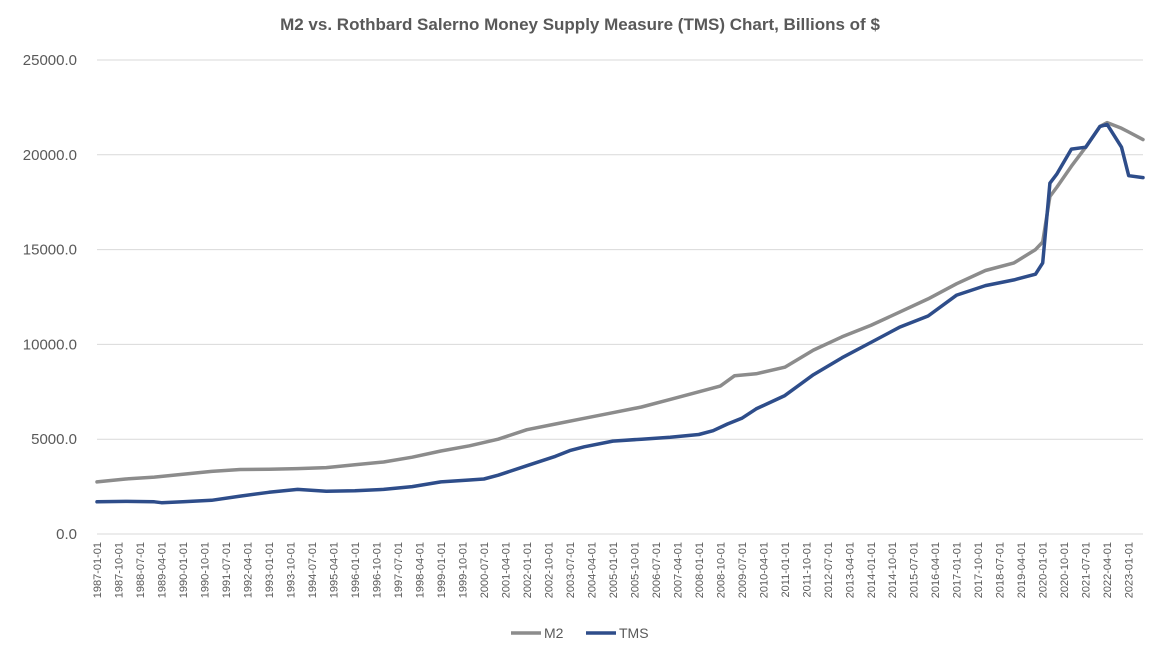  Describe the element at coordinates (1001, 570) in the screenshot. I see `x-tick-label: 2018-07-01` at that location.